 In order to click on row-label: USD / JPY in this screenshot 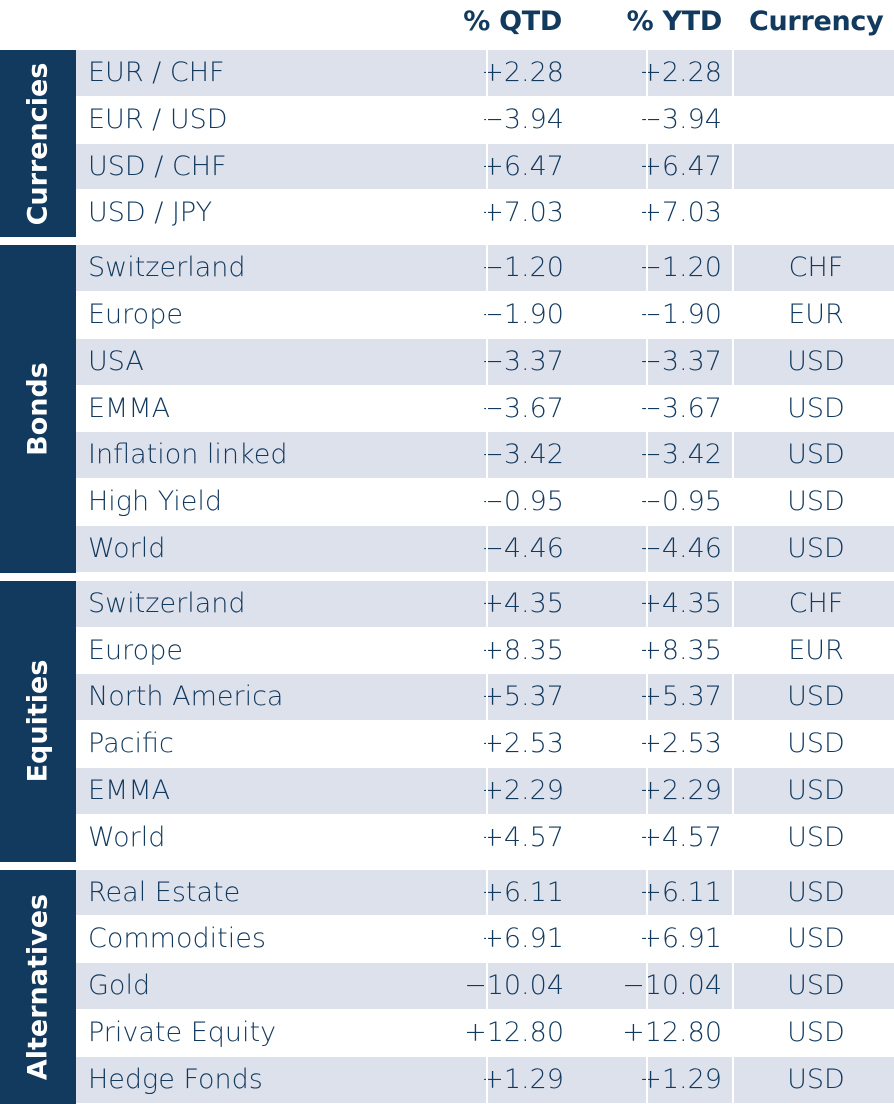, I will do `click(150, 213)`.